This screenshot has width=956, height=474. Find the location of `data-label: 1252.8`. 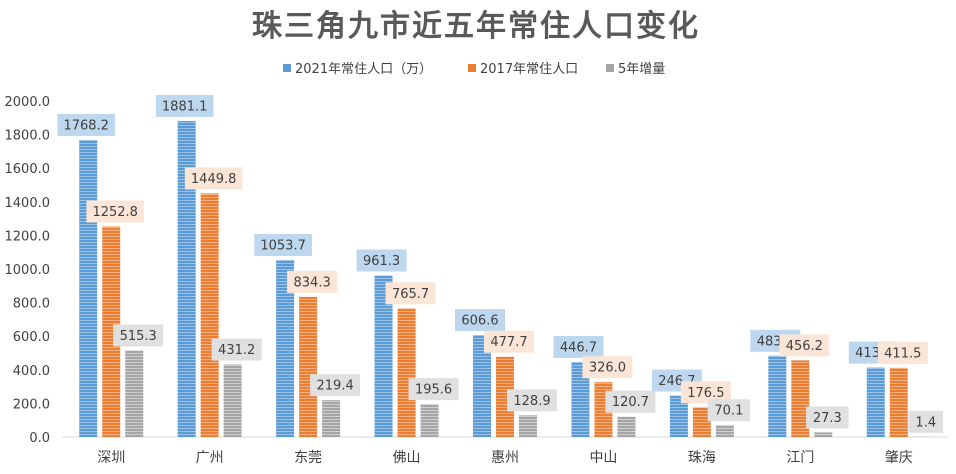

data-label: 1252.8 is located at coordinates (115, 212).